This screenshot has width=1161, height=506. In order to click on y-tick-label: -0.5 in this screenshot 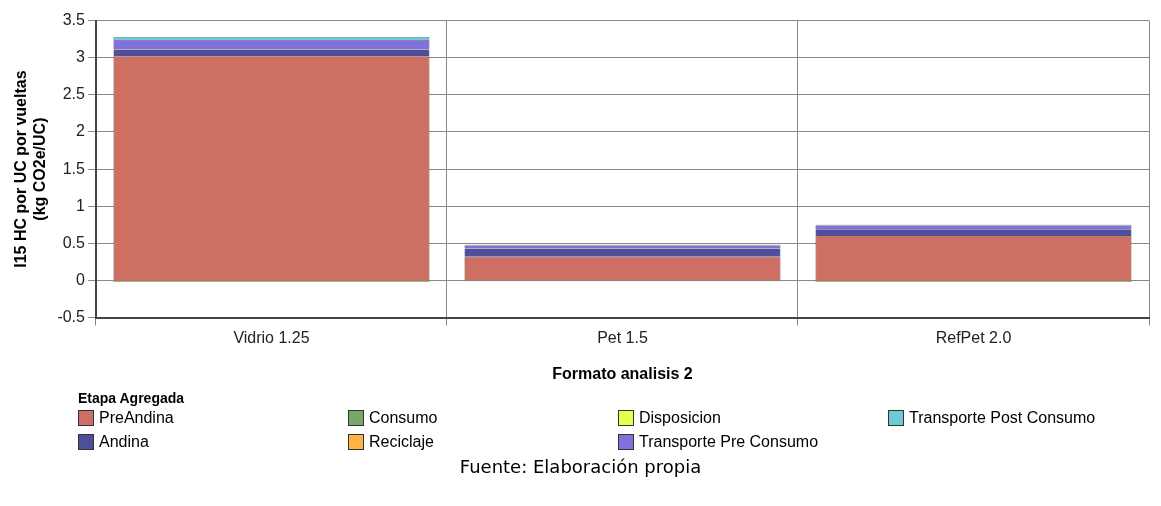, I will do `click(71, 317)`.